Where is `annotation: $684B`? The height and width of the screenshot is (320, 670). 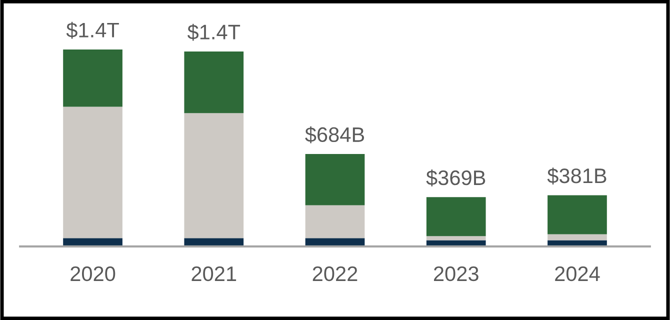
annotation: $684B is located at coordinates (334, 135).